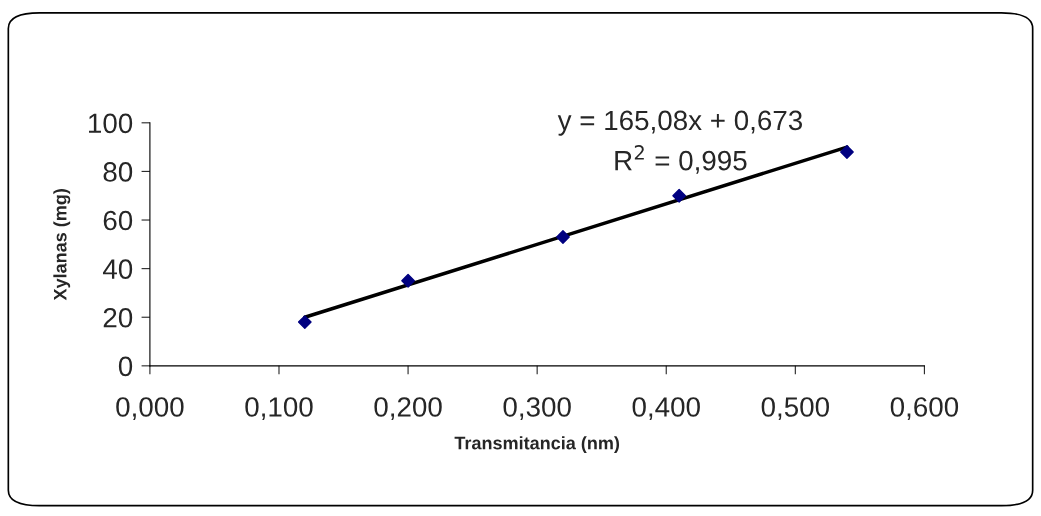 This screenshot has width=1041, height=516. Describe the element at coordinates (924, 409) in the screenshot. I see `x-tick-label: 0,600` at that location.